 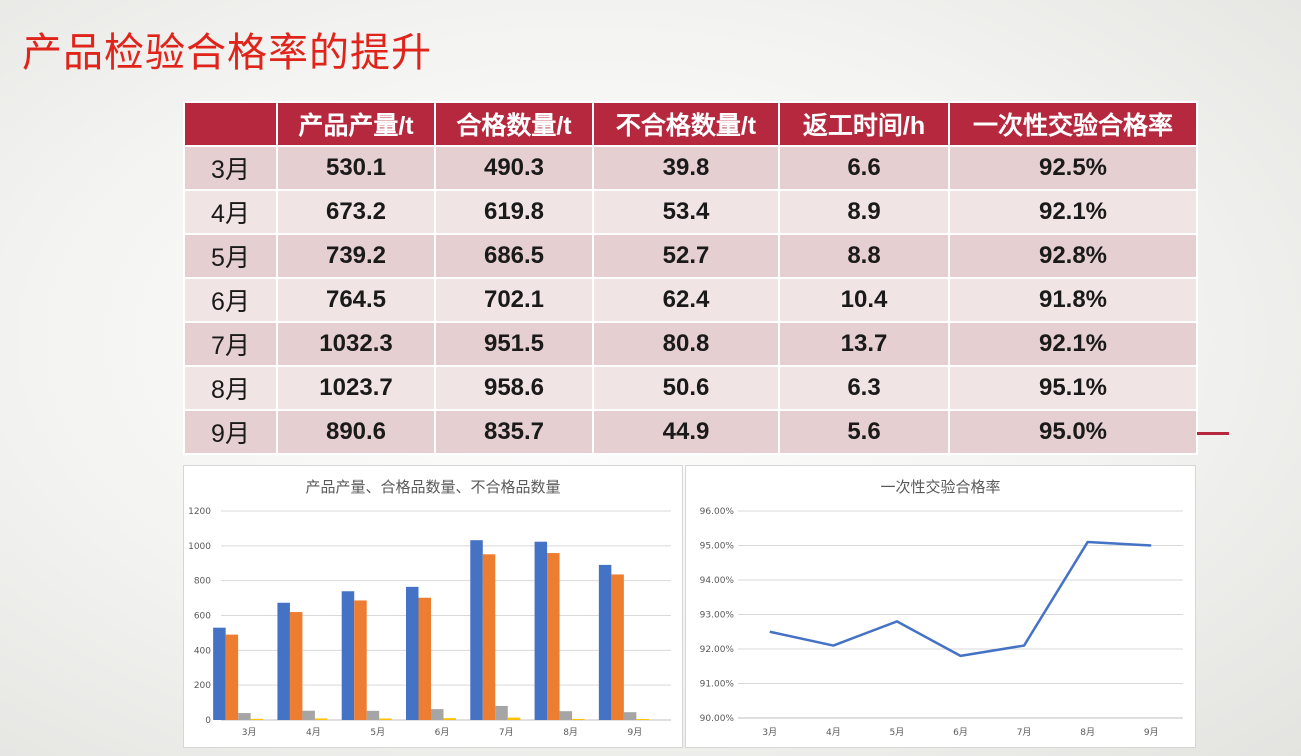 What do you see at coordinates (690, 256) in the screenshot?
I see `table-row: 5月 739.2 686.5 52.7 8.8 92.8%` at bounding box center [690, 256].